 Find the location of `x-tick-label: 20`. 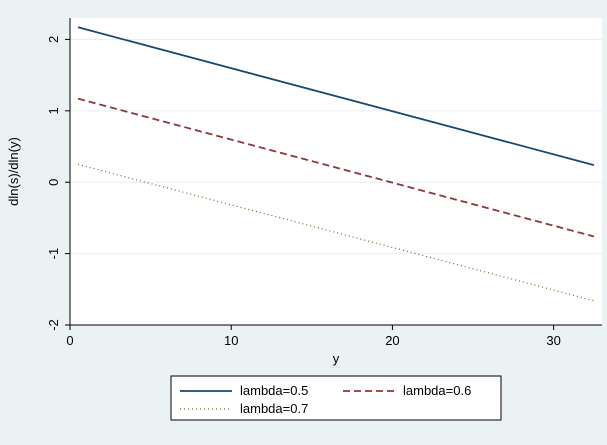

x-tick-label: 20 is located at coordinates (392, 340).